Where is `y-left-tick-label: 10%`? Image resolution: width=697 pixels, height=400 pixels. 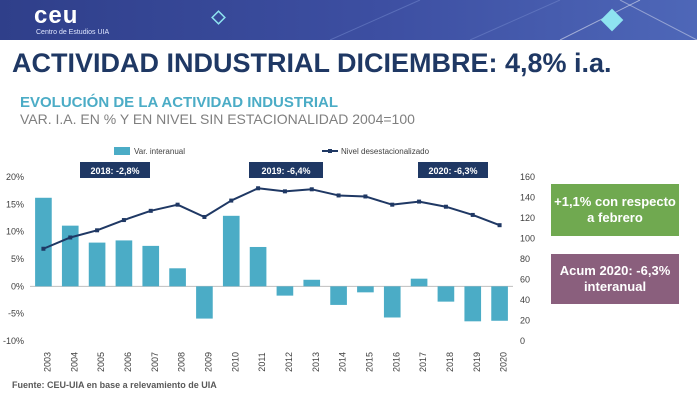 y-left-tick-label: 10% is located at coordinates (15, 232).